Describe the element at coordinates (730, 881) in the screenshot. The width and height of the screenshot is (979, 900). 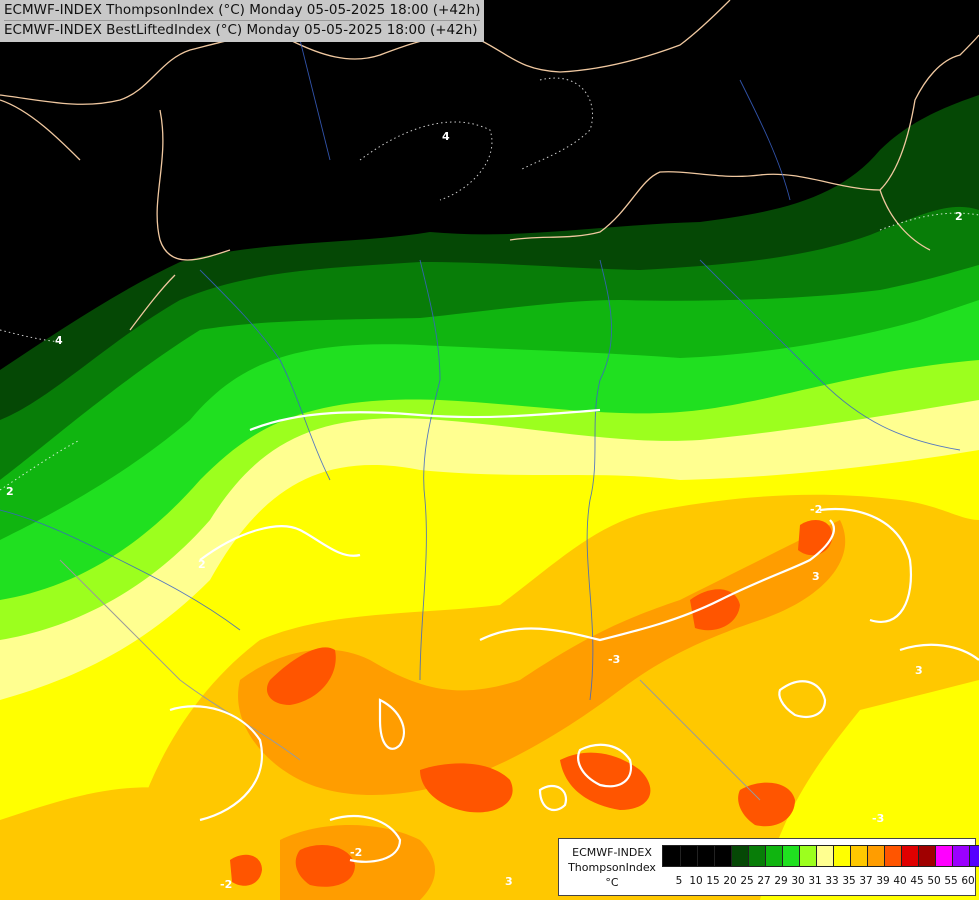
I see `legend-tick-label: 20` at that location.